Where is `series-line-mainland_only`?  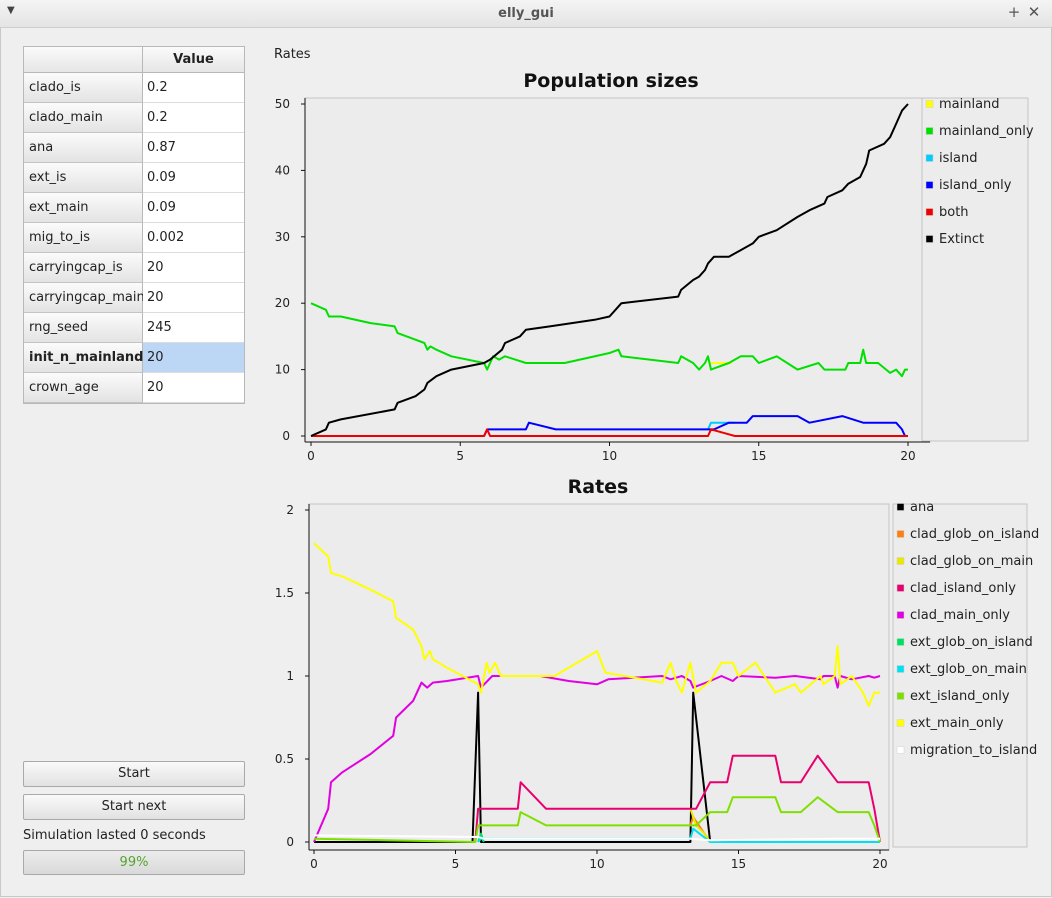
series-line-mainland_only is located at coordinates (609, 340).